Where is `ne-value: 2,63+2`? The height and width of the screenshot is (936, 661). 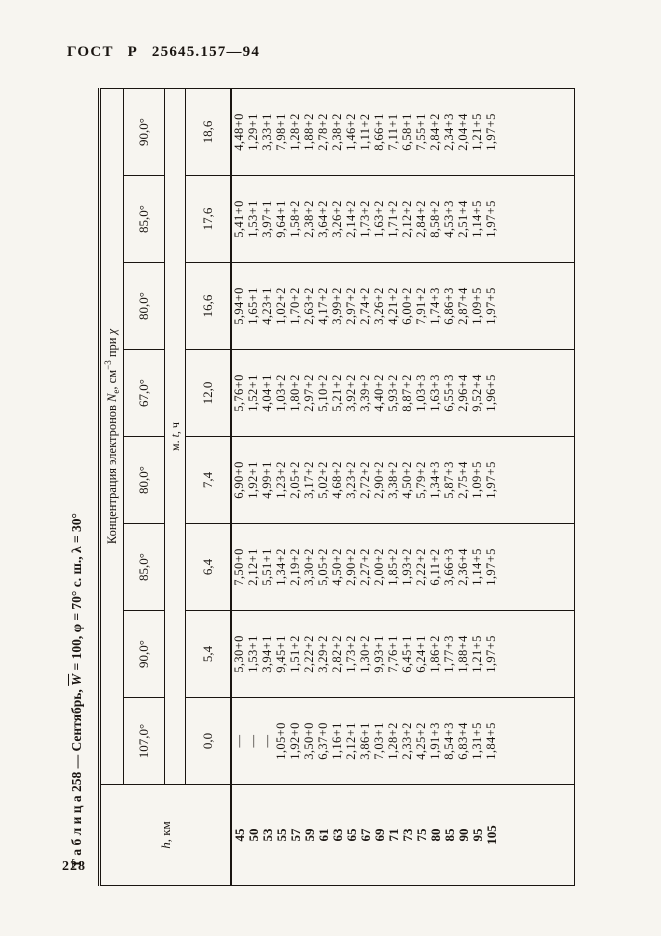 ne-value: 2,63+2 is located at coordinates (309, 306).